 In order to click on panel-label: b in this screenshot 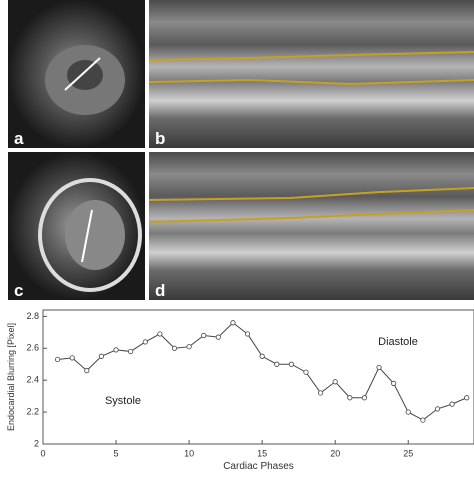, I will do `click(160, 138)`.